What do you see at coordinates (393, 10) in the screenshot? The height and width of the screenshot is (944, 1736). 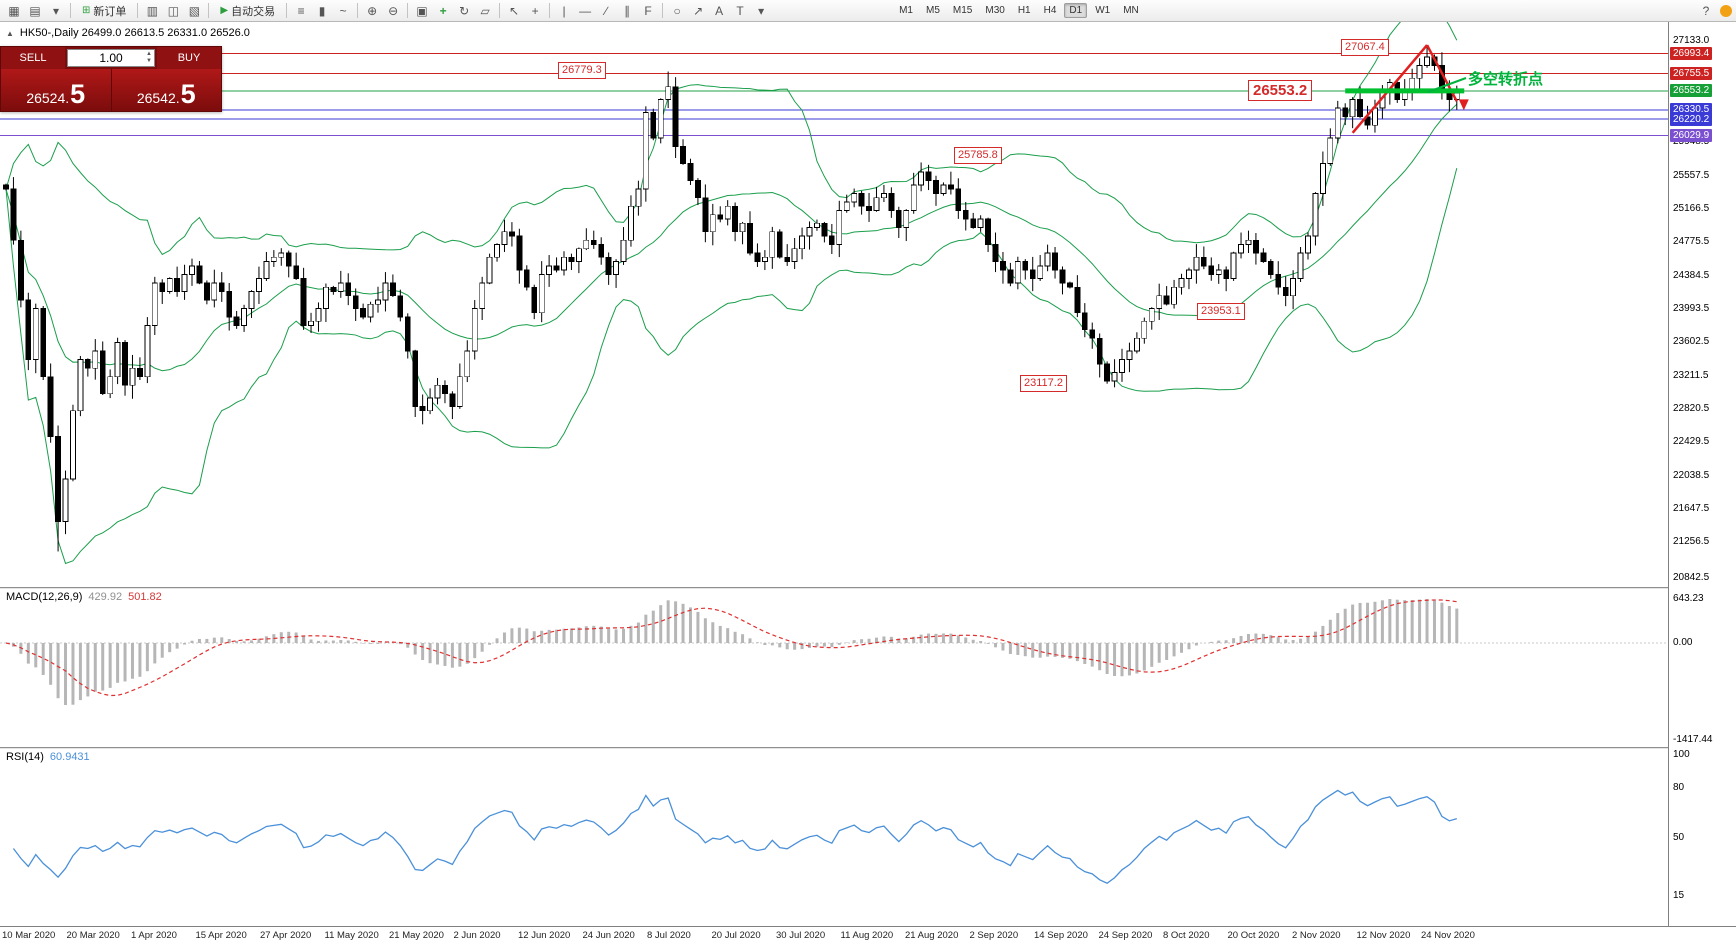 I see `zoom-out-icon: ⊖` at bounding box center [393, 10].